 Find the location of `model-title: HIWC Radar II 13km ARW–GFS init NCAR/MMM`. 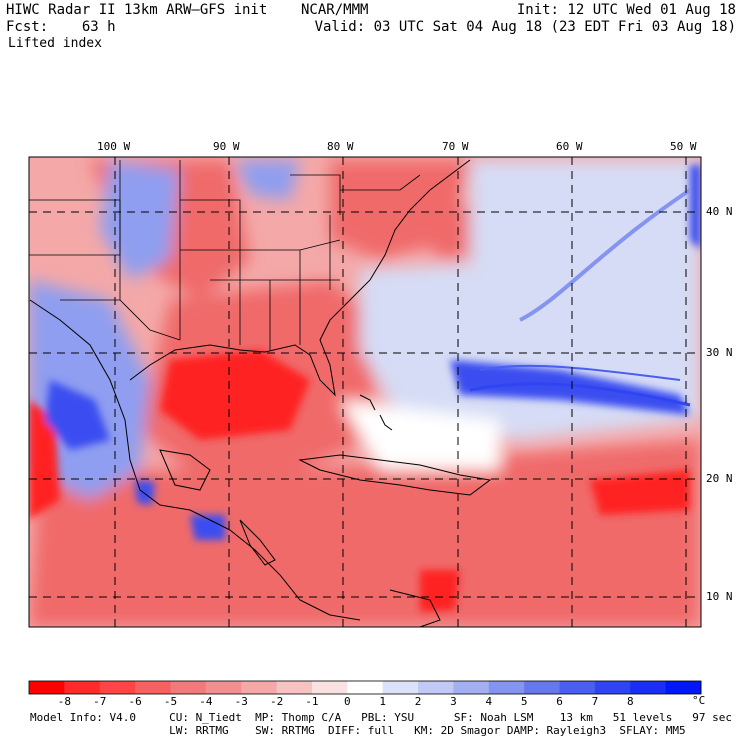

model-title: HIWC Radar II 13km ARW–GFS init NCAR/MMM is located at coordinates (187, 10).